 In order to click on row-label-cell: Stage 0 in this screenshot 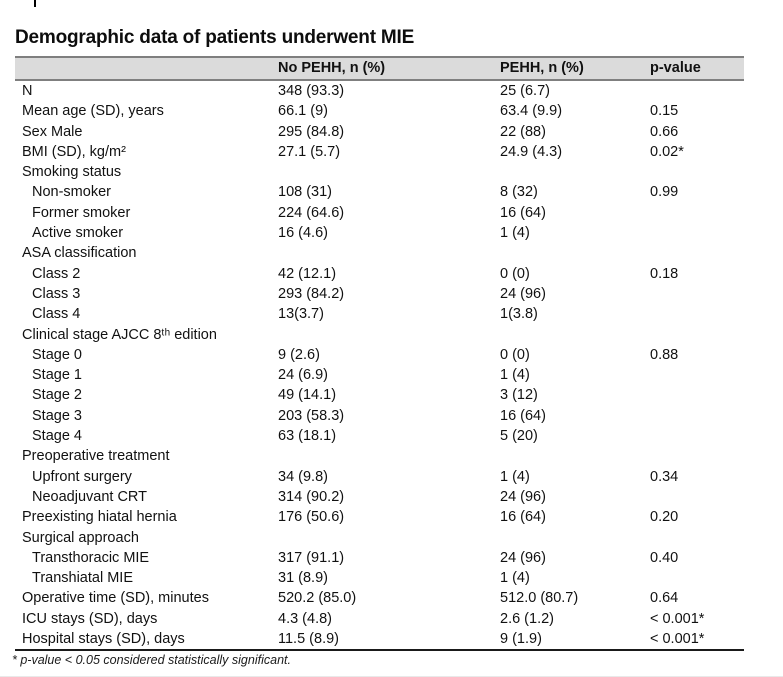, I will do `click(57, 354)`.